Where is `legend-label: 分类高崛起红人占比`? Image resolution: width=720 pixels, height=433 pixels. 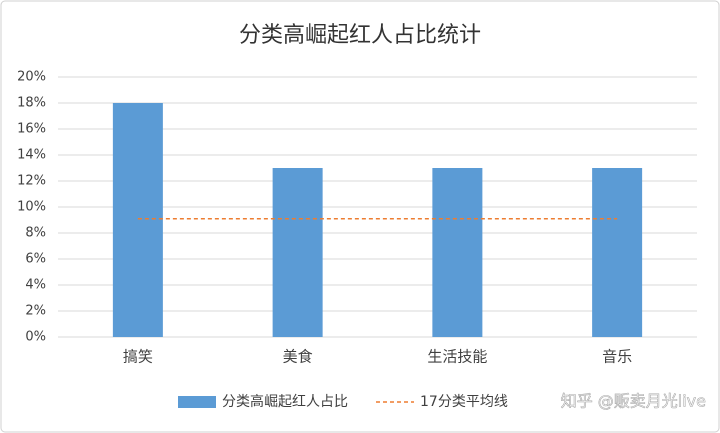 legend-label: 分类高崛起红人占比 is located at coordinates (285, 401).